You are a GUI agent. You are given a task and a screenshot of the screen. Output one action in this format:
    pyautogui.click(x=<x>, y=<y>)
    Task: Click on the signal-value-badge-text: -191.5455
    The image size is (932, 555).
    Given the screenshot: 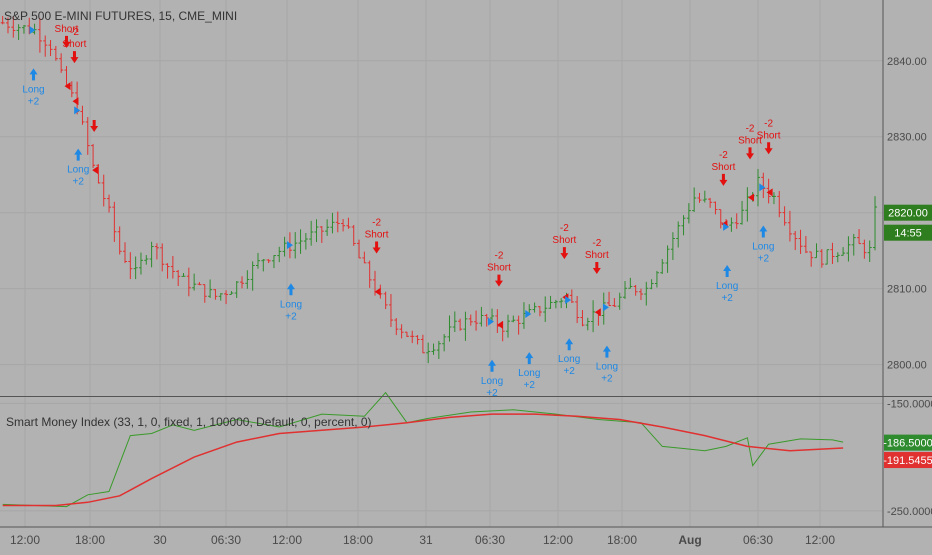 What is the action you would take?
    pyautogui.click(x=907, y=461)
    